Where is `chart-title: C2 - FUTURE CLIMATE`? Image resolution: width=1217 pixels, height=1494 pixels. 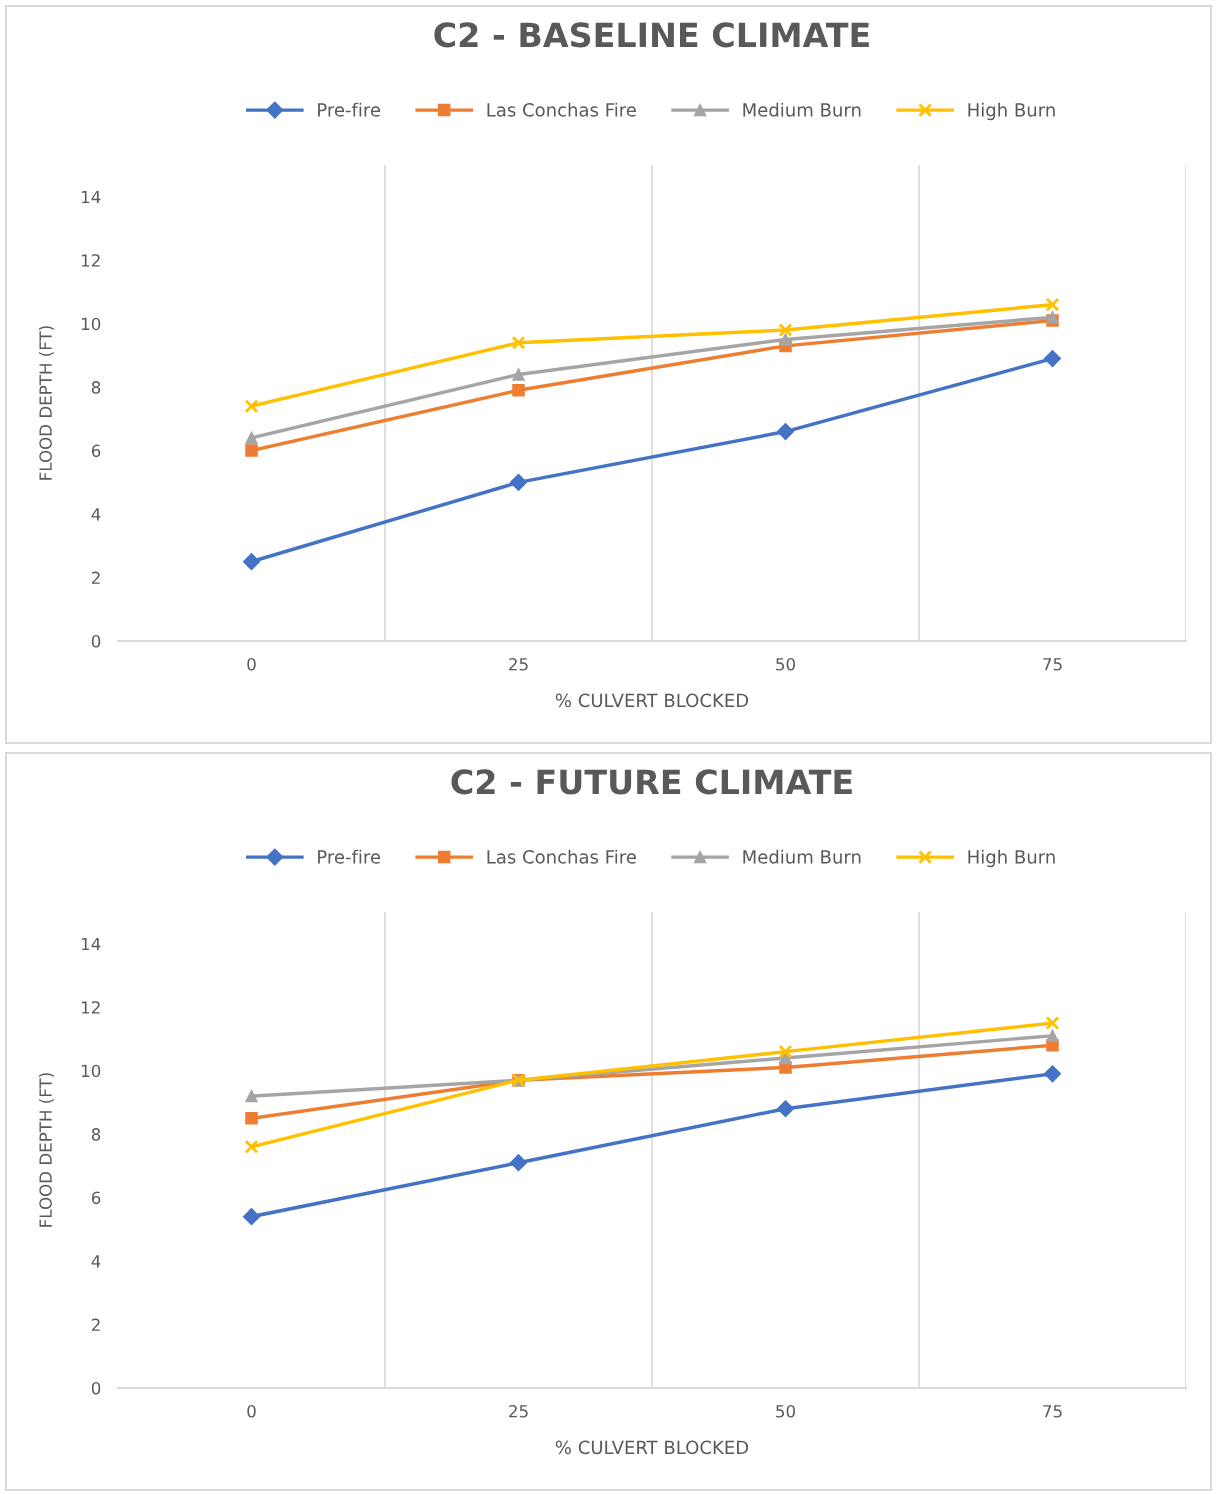 chart-title: C2 - FUTURE CLIMATE is located at coordinates (651, 782).